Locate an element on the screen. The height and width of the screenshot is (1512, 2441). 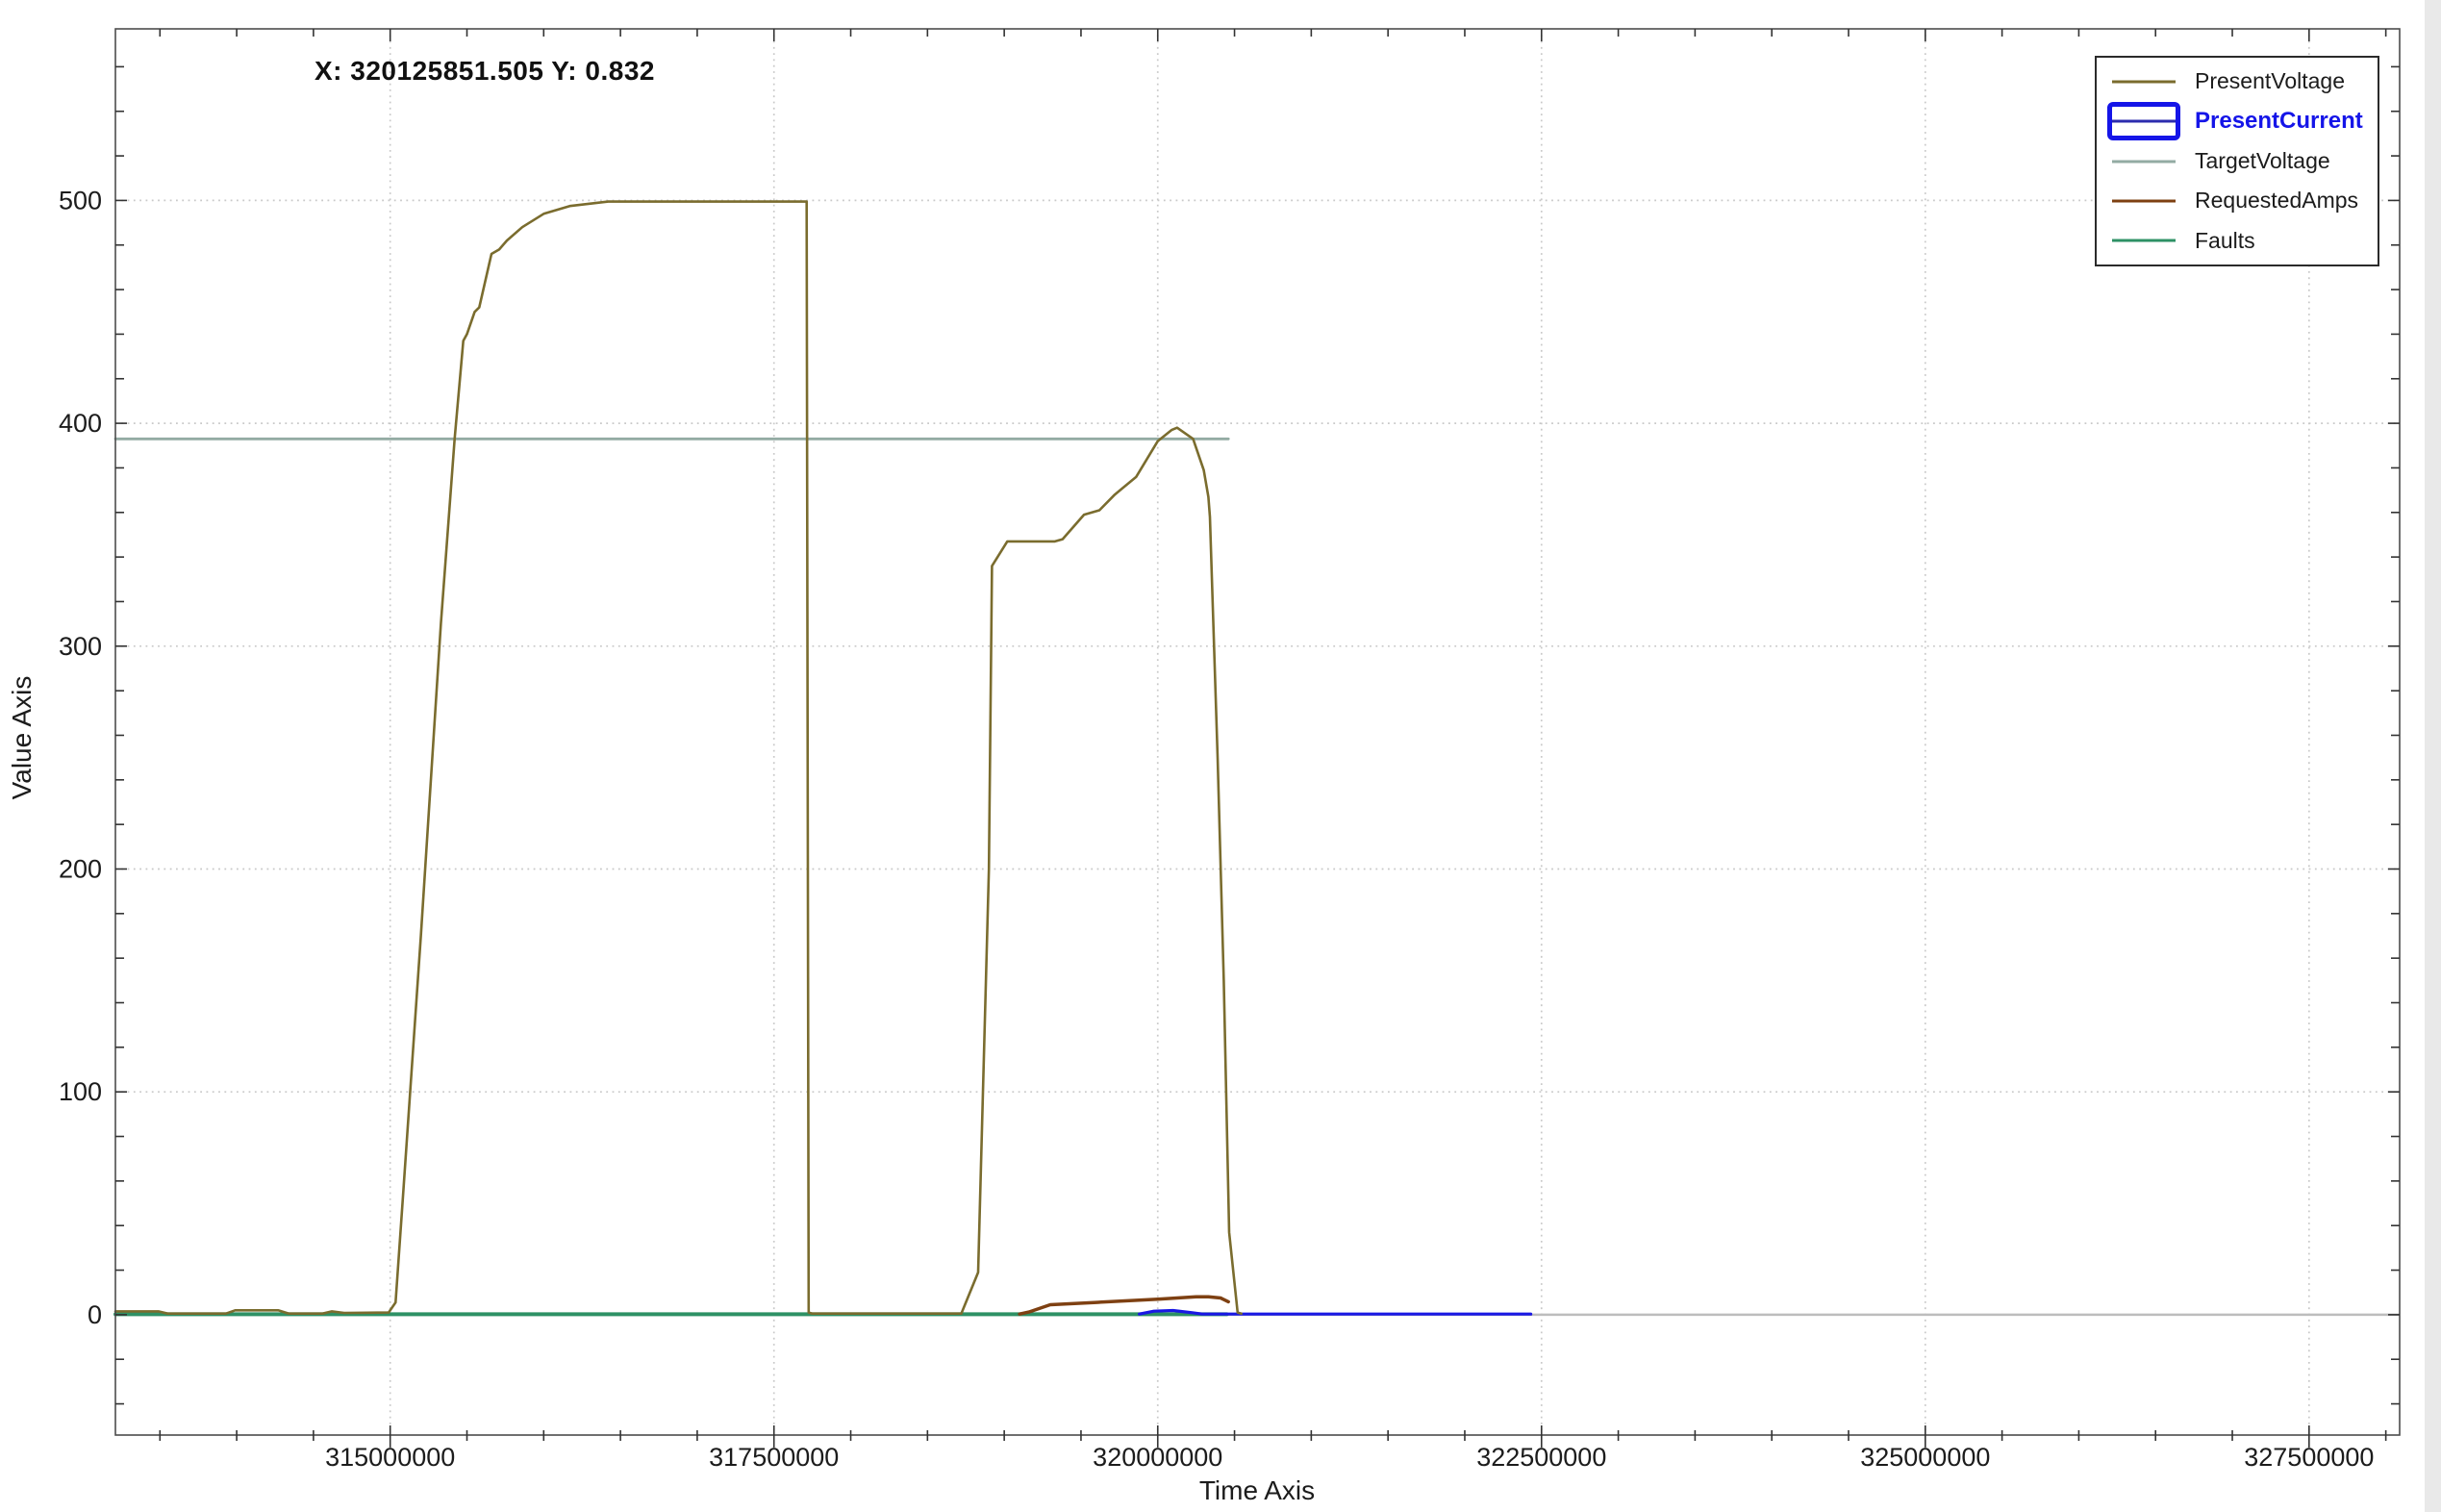
legend-swatch-targetvoltage is located at coordinates (2143, 162).